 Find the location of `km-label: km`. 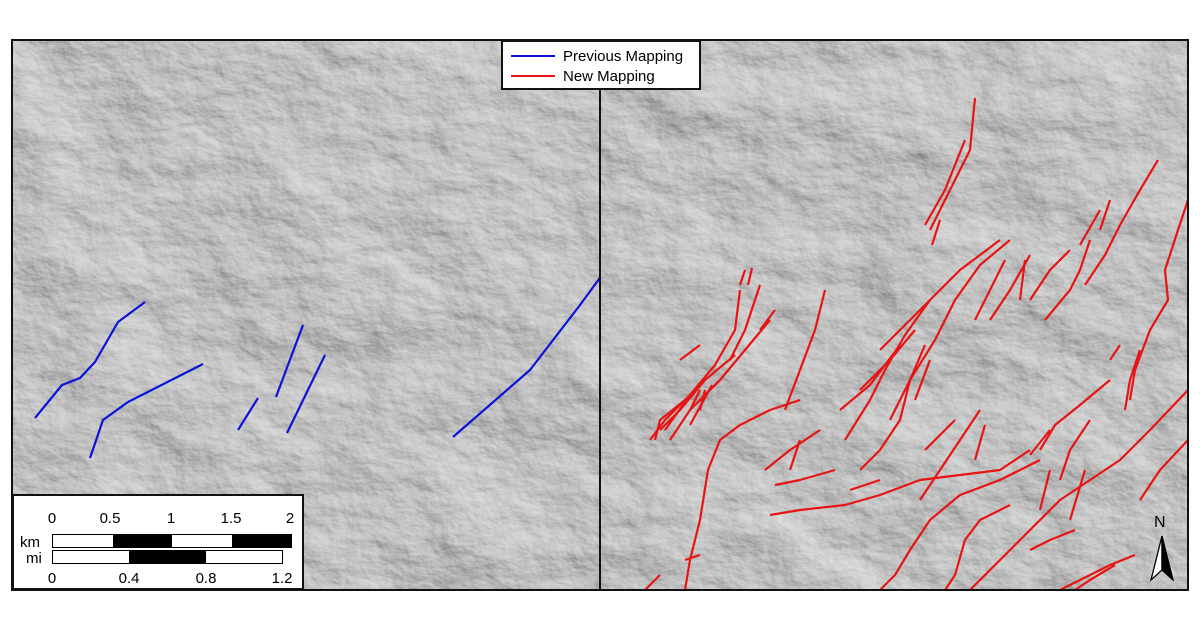

km-label: km is located at coordinates (30, 542).